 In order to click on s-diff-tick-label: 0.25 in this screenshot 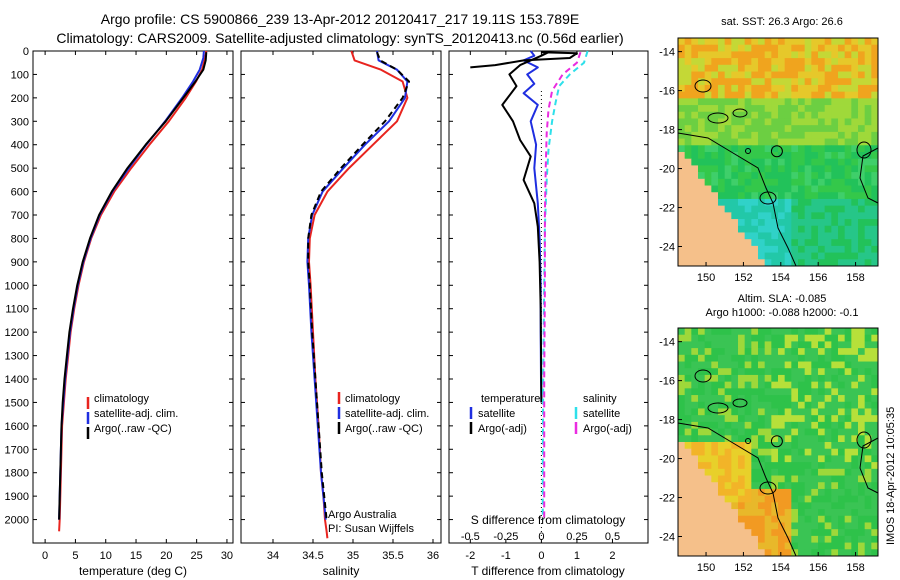, I will do `click(576, 537)`.